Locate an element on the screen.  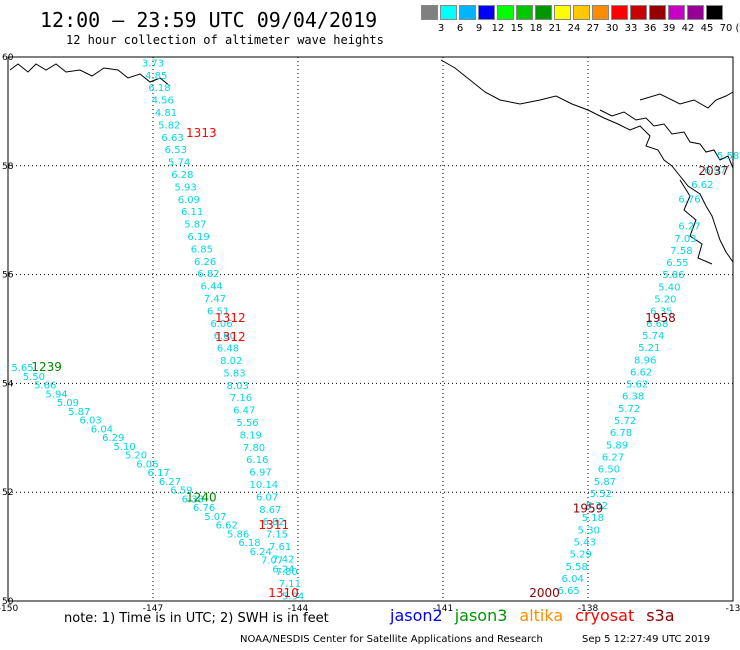
swh-value: 6.44 is located at coordinates (212, 287).